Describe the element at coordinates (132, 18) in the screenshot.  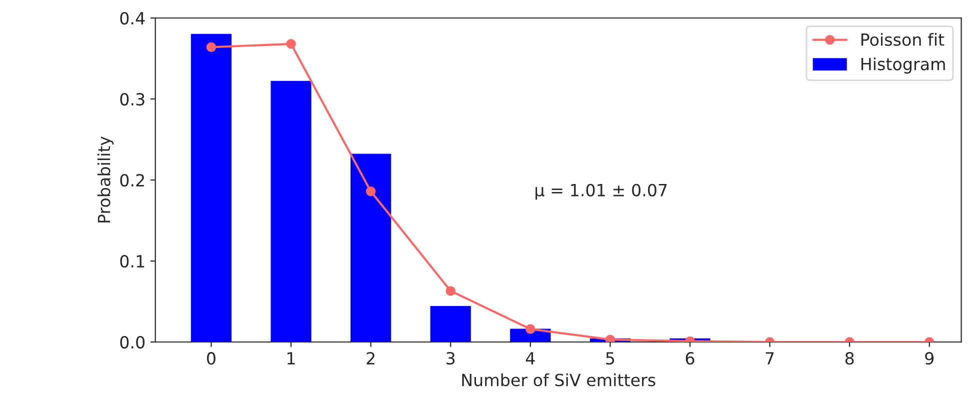
I see `y-tick-label: 0.4` at that location.